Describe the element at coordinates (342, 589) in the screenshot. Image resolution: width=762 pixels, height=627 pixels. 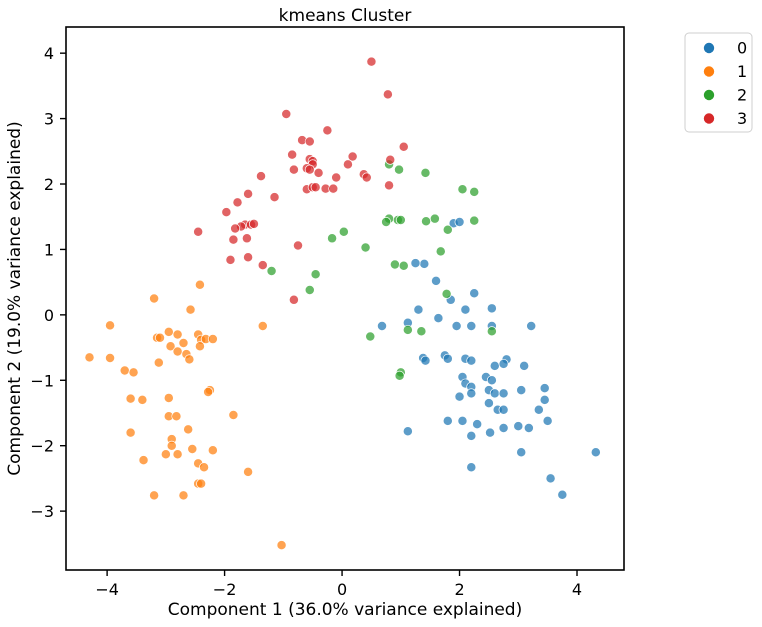
I see `x-tick-label: 0` at that location.